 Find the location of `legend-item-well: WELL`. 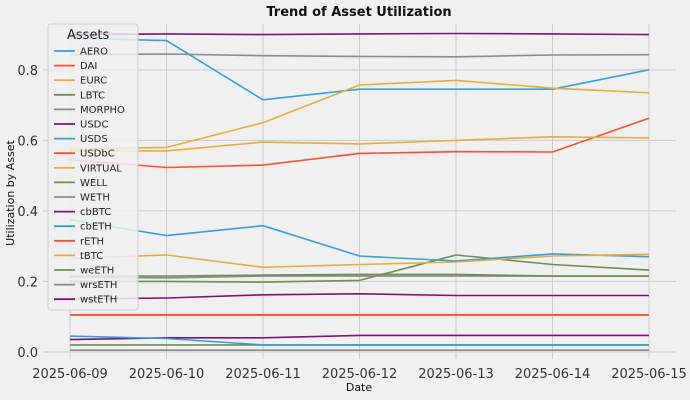

legend-item-well: WELL is located at coordinates (81, 183).